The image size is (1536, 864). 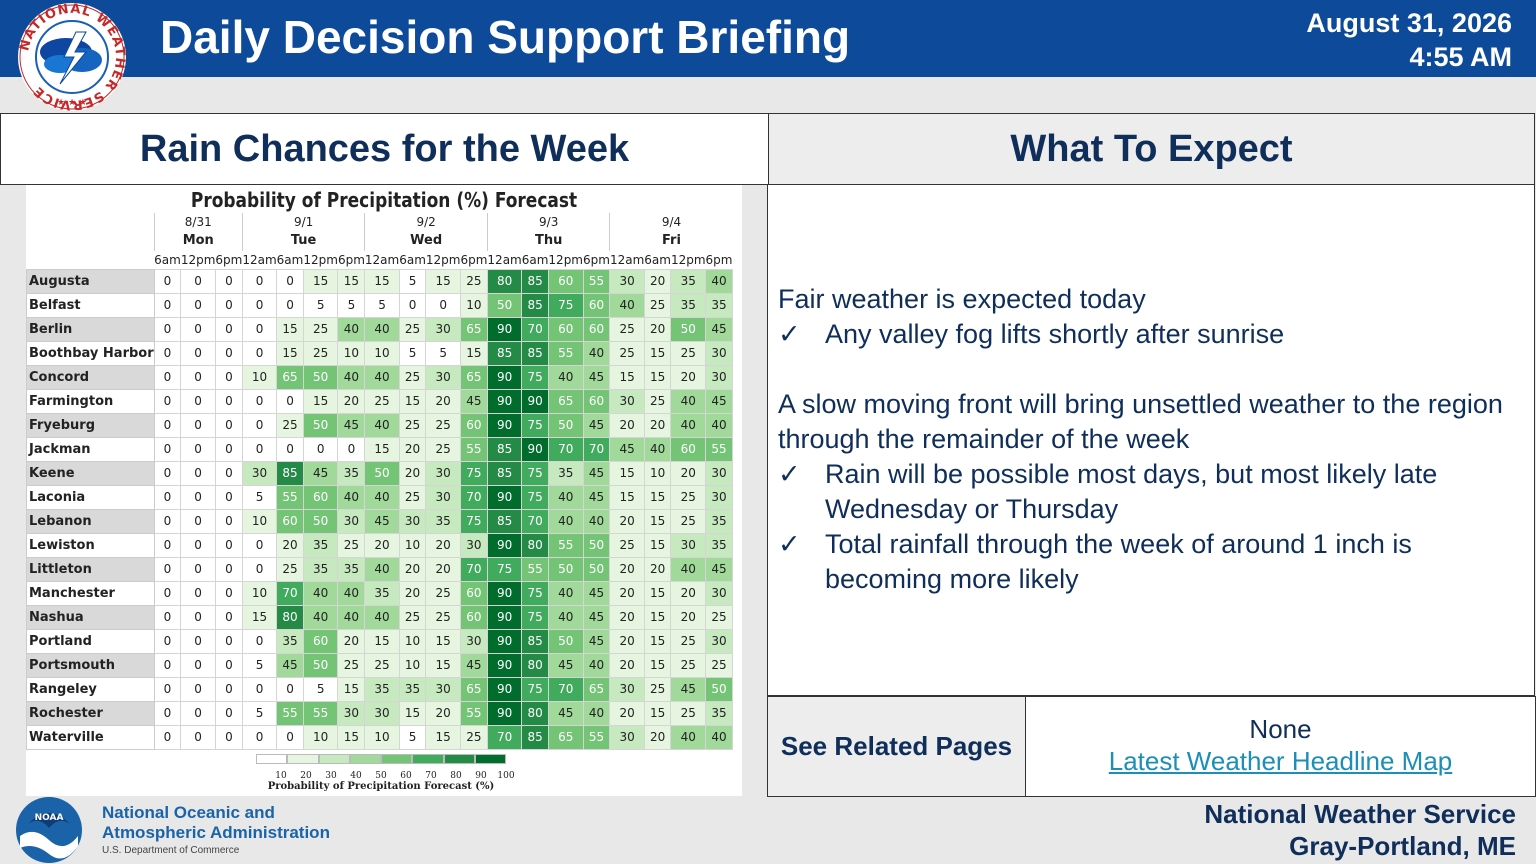 I want to click on city-name: Portsmouth, so click(x=90, y=665).